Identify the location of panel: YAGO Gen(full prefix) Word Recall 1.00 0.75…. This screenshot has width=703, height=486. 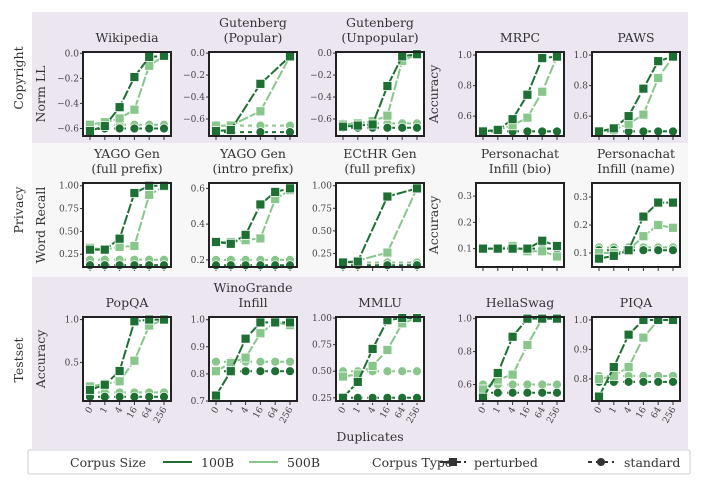
(102, 208).